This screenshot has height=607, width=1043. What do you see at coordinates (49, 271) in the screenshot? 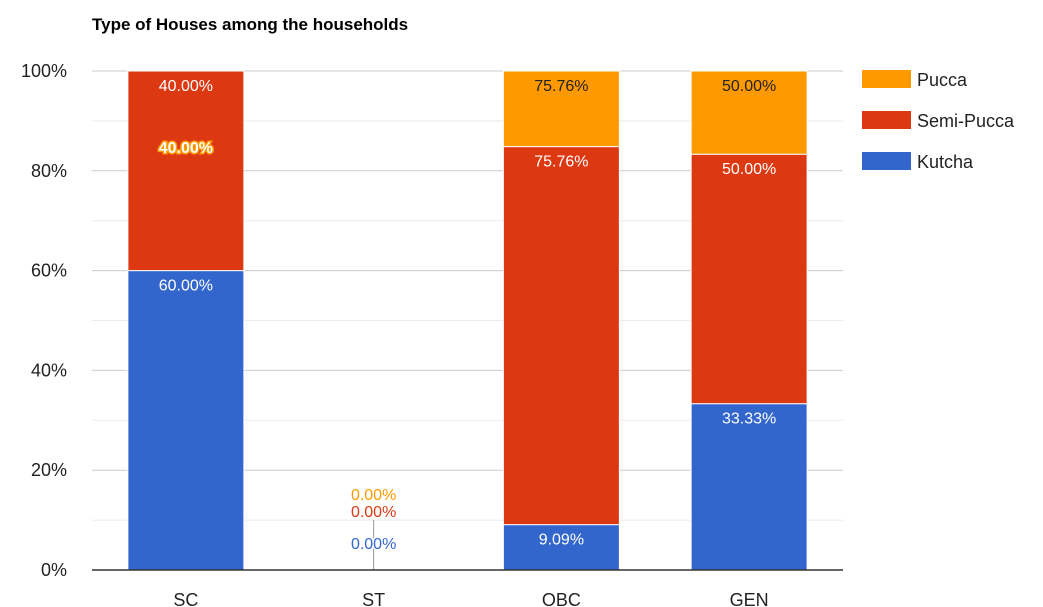
I see `y-tick-label: 60%` at bounding box center [49, 271].